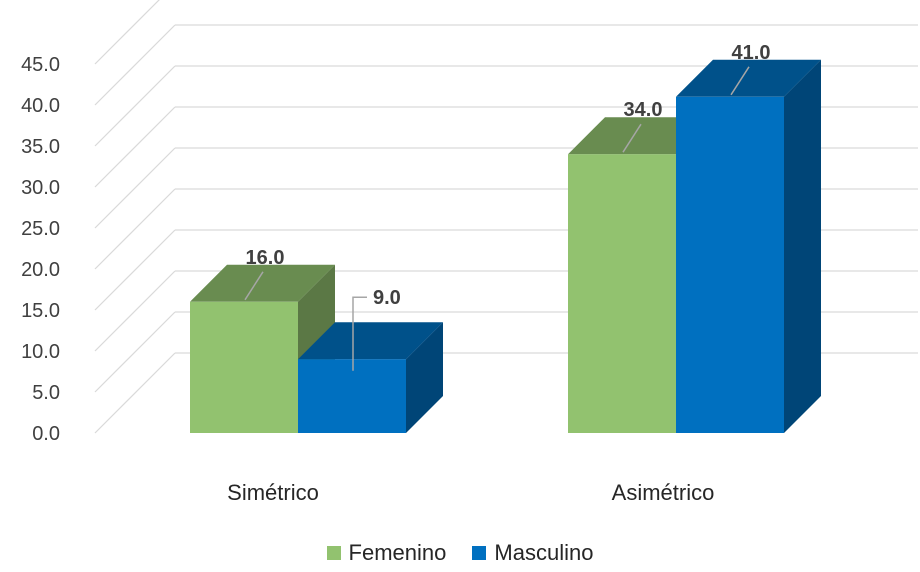  What do you see at coordinates (643, 110) in the screenshot?
I see `data-label: 34.0` at bounding box center [643, 110].